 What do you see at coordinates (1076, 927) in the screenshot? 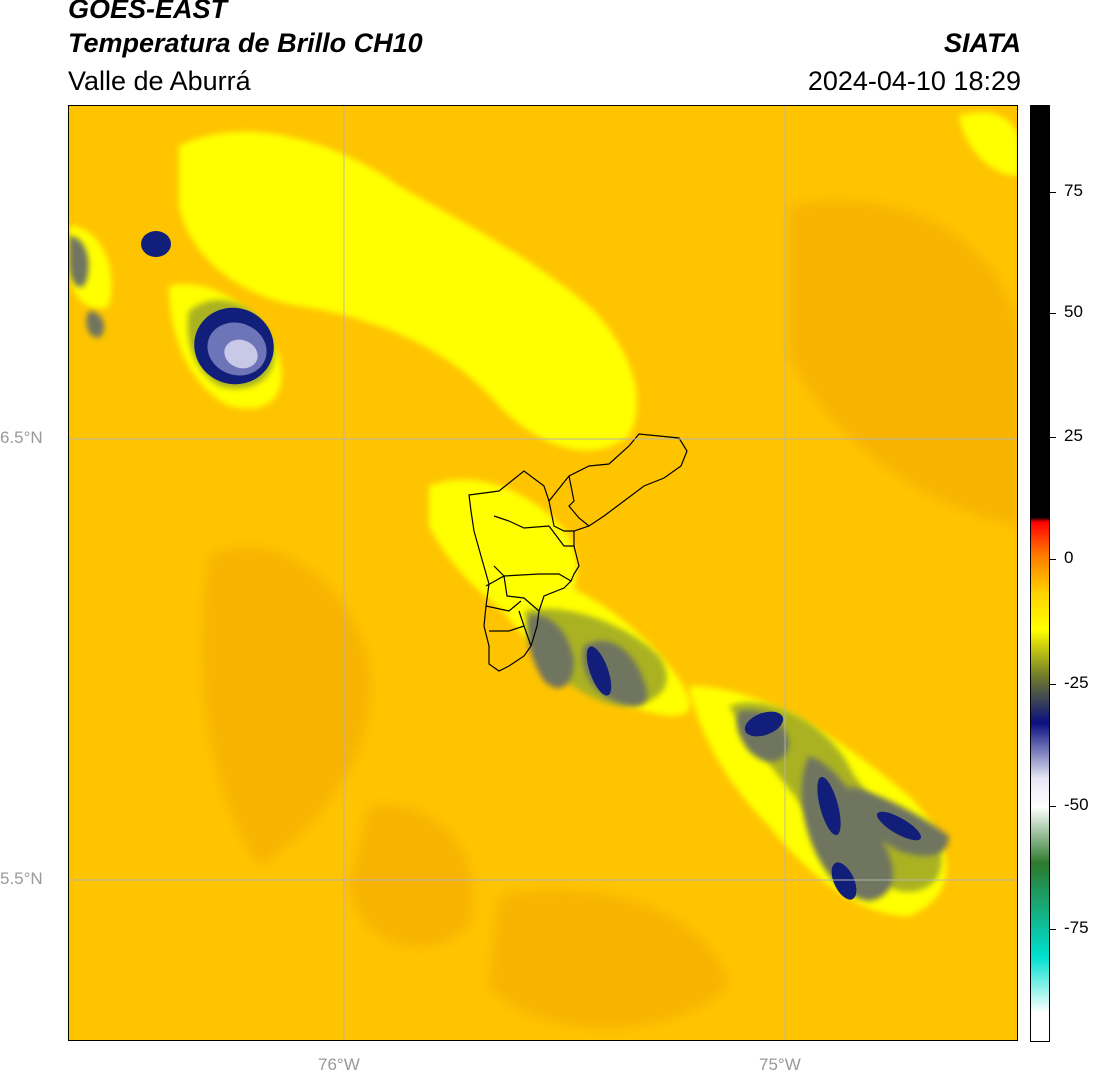
I see `colorbar-label-minus-75: -75` at bounding box center [1076, 927].